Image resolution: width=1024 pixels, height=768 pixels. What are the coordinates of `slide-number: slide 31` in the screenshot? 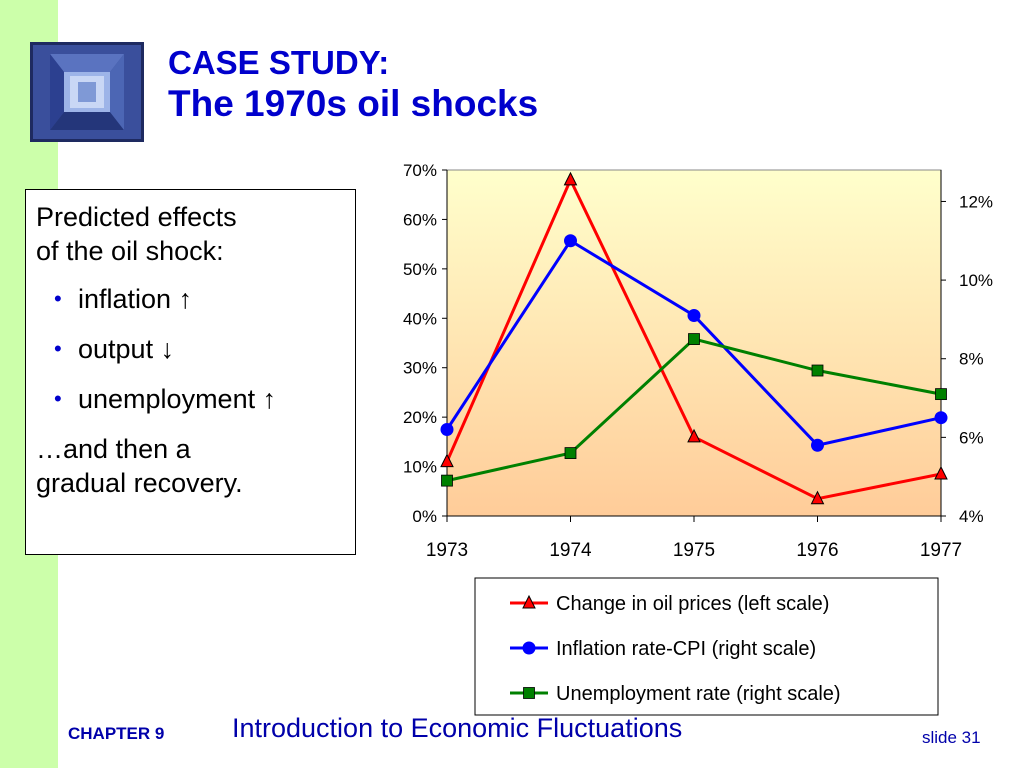 It's located at (951, 737).